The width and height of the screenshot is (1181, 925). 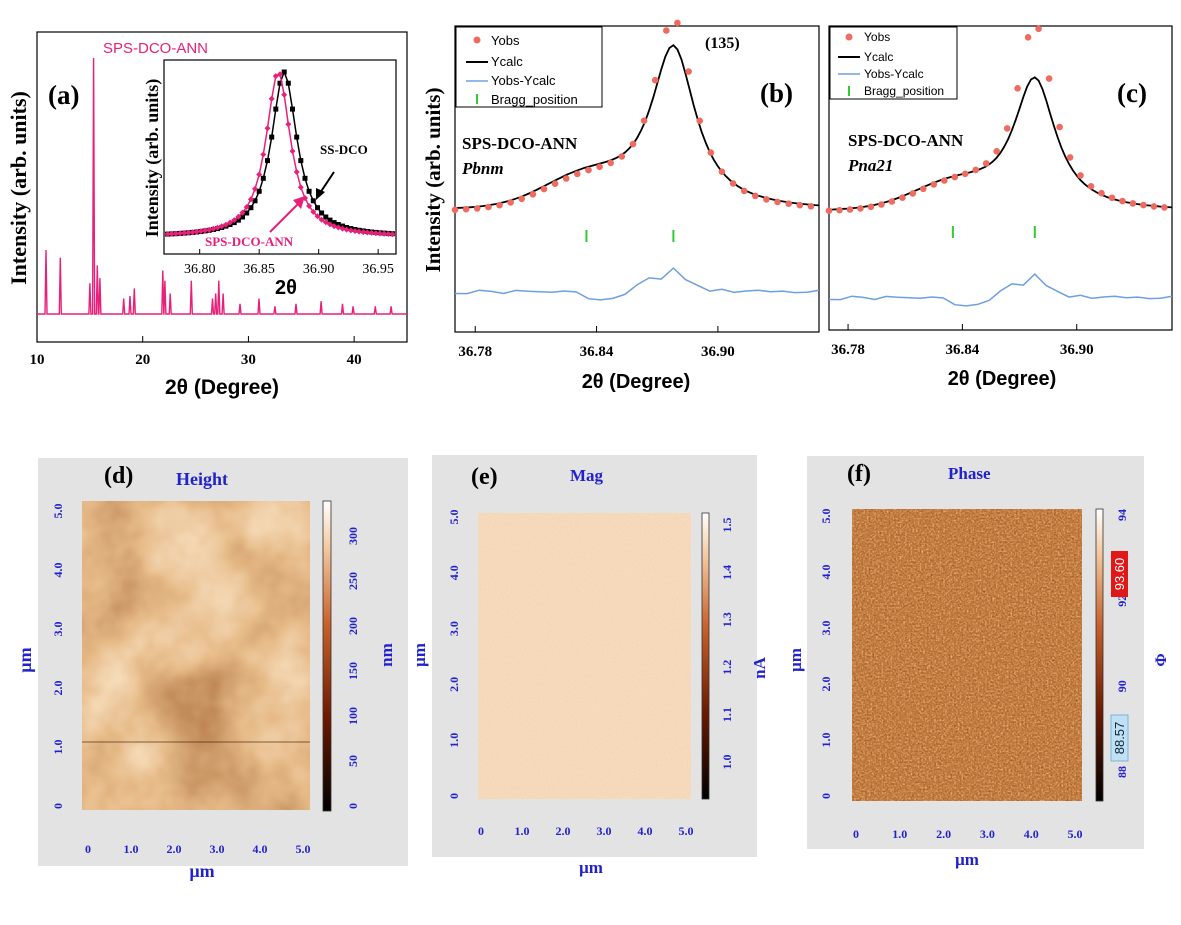 What do you see at coordinates (353, 626) in the screenshot?
I see `colorbar-tick-label: 200` at bounding box center [353, 626].